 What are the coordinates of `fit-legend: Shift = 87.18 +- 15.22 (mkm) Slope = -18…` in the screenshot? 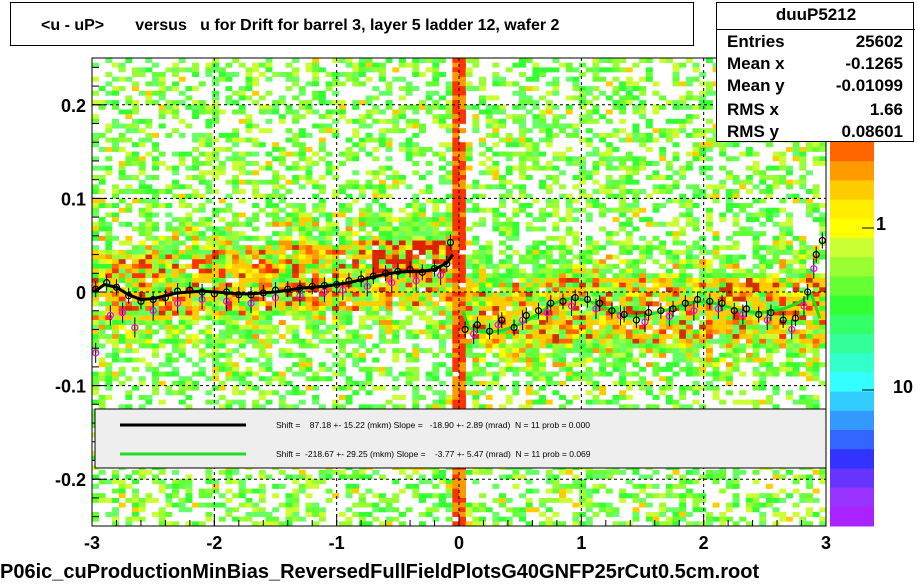 It's located at (460, 438).